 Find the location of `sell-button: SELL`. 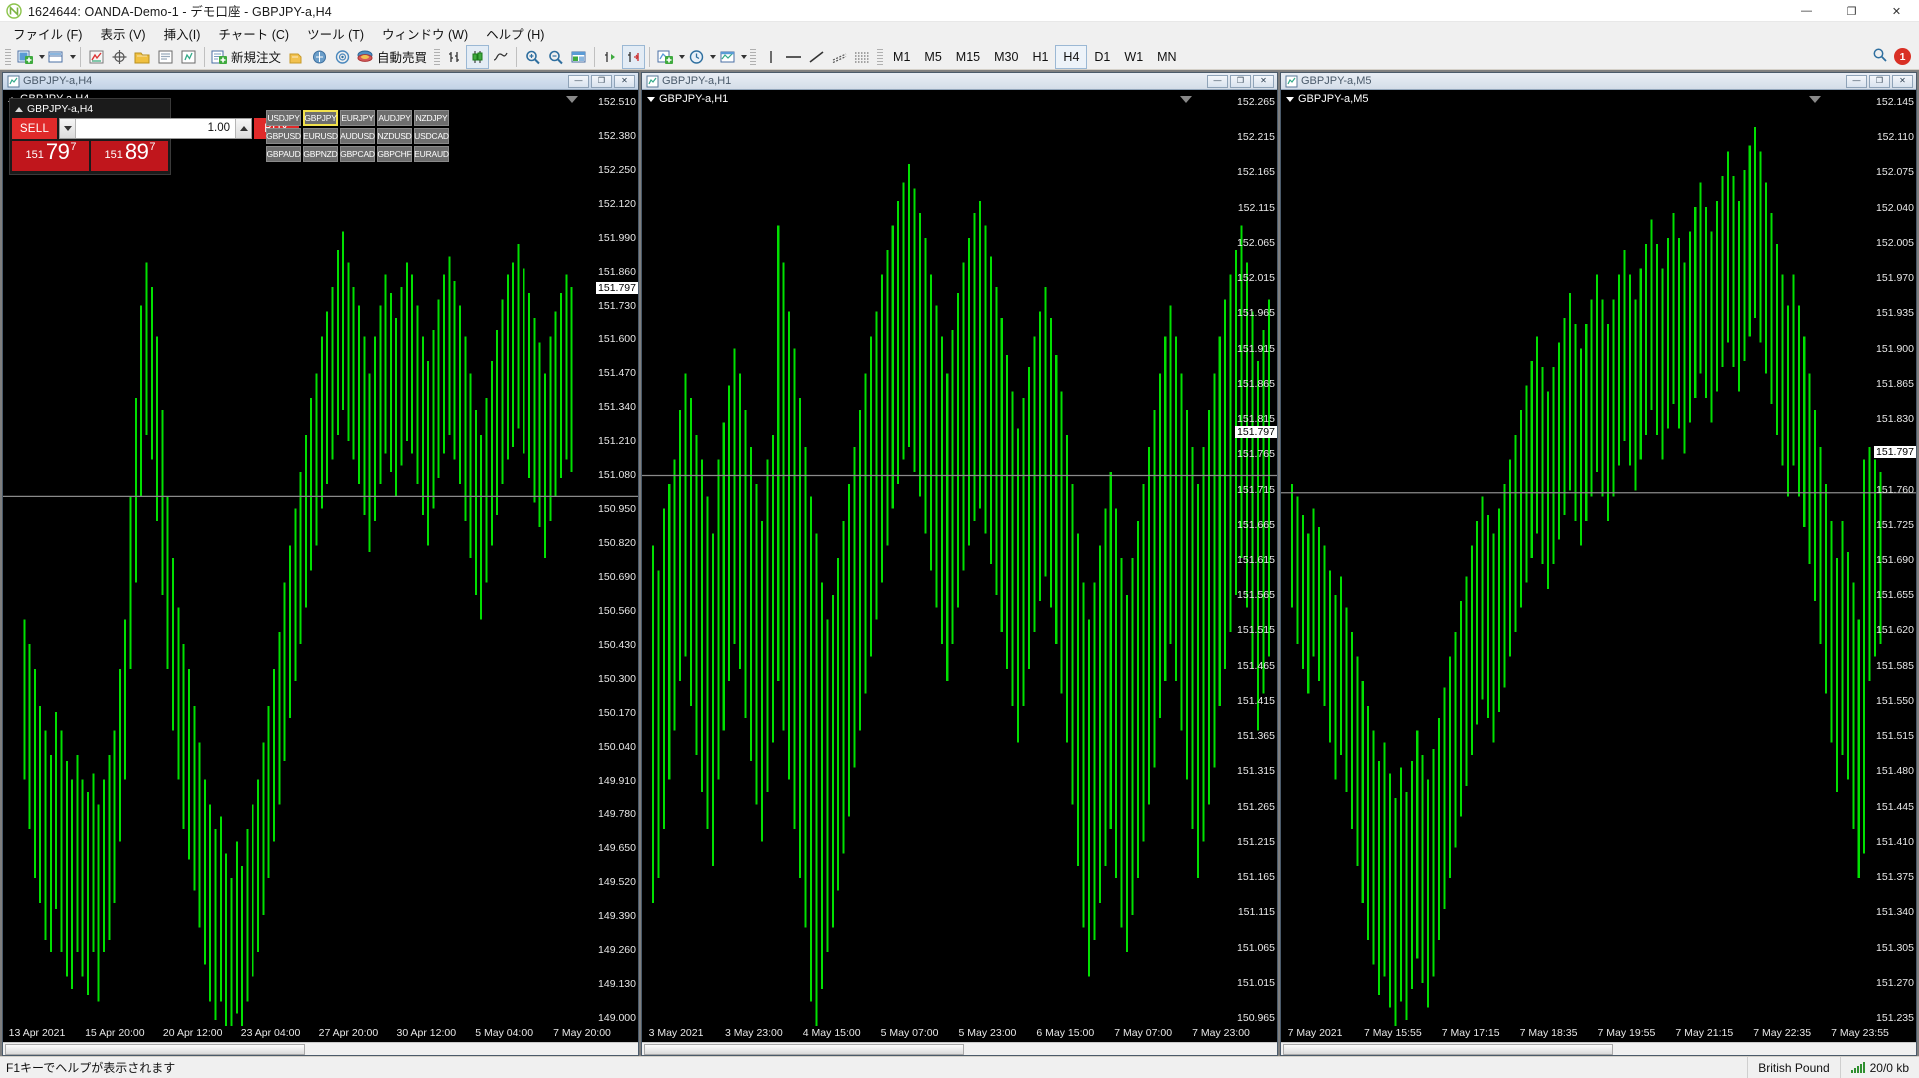

sell-button: SELL is located at coordinates (34, 128).